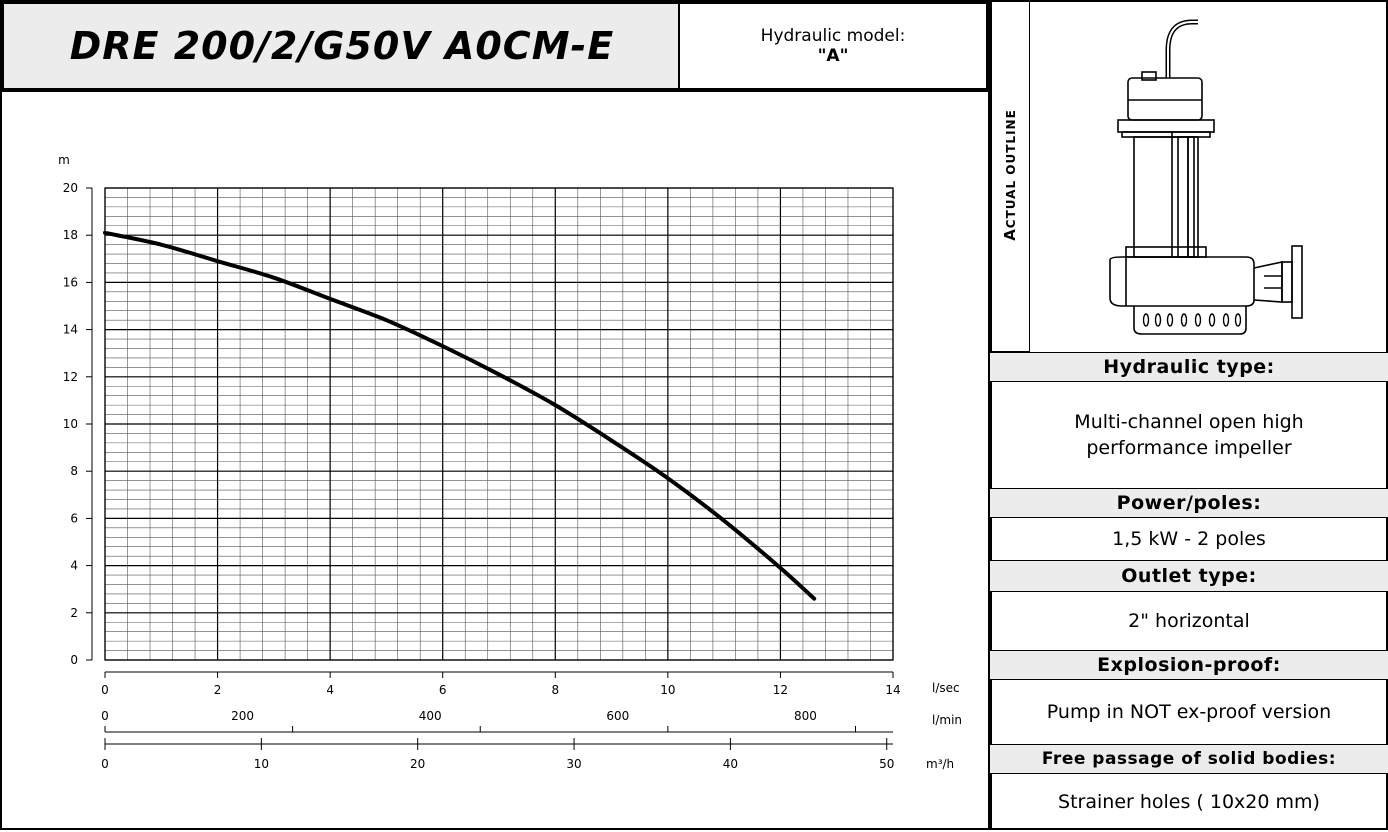 The width and height of the screenshot is (1388, 832). What do you see at coordinates (74, 660) in the screenshot?
I see `y-tick-label: 0` at bounding box center [74, 660].